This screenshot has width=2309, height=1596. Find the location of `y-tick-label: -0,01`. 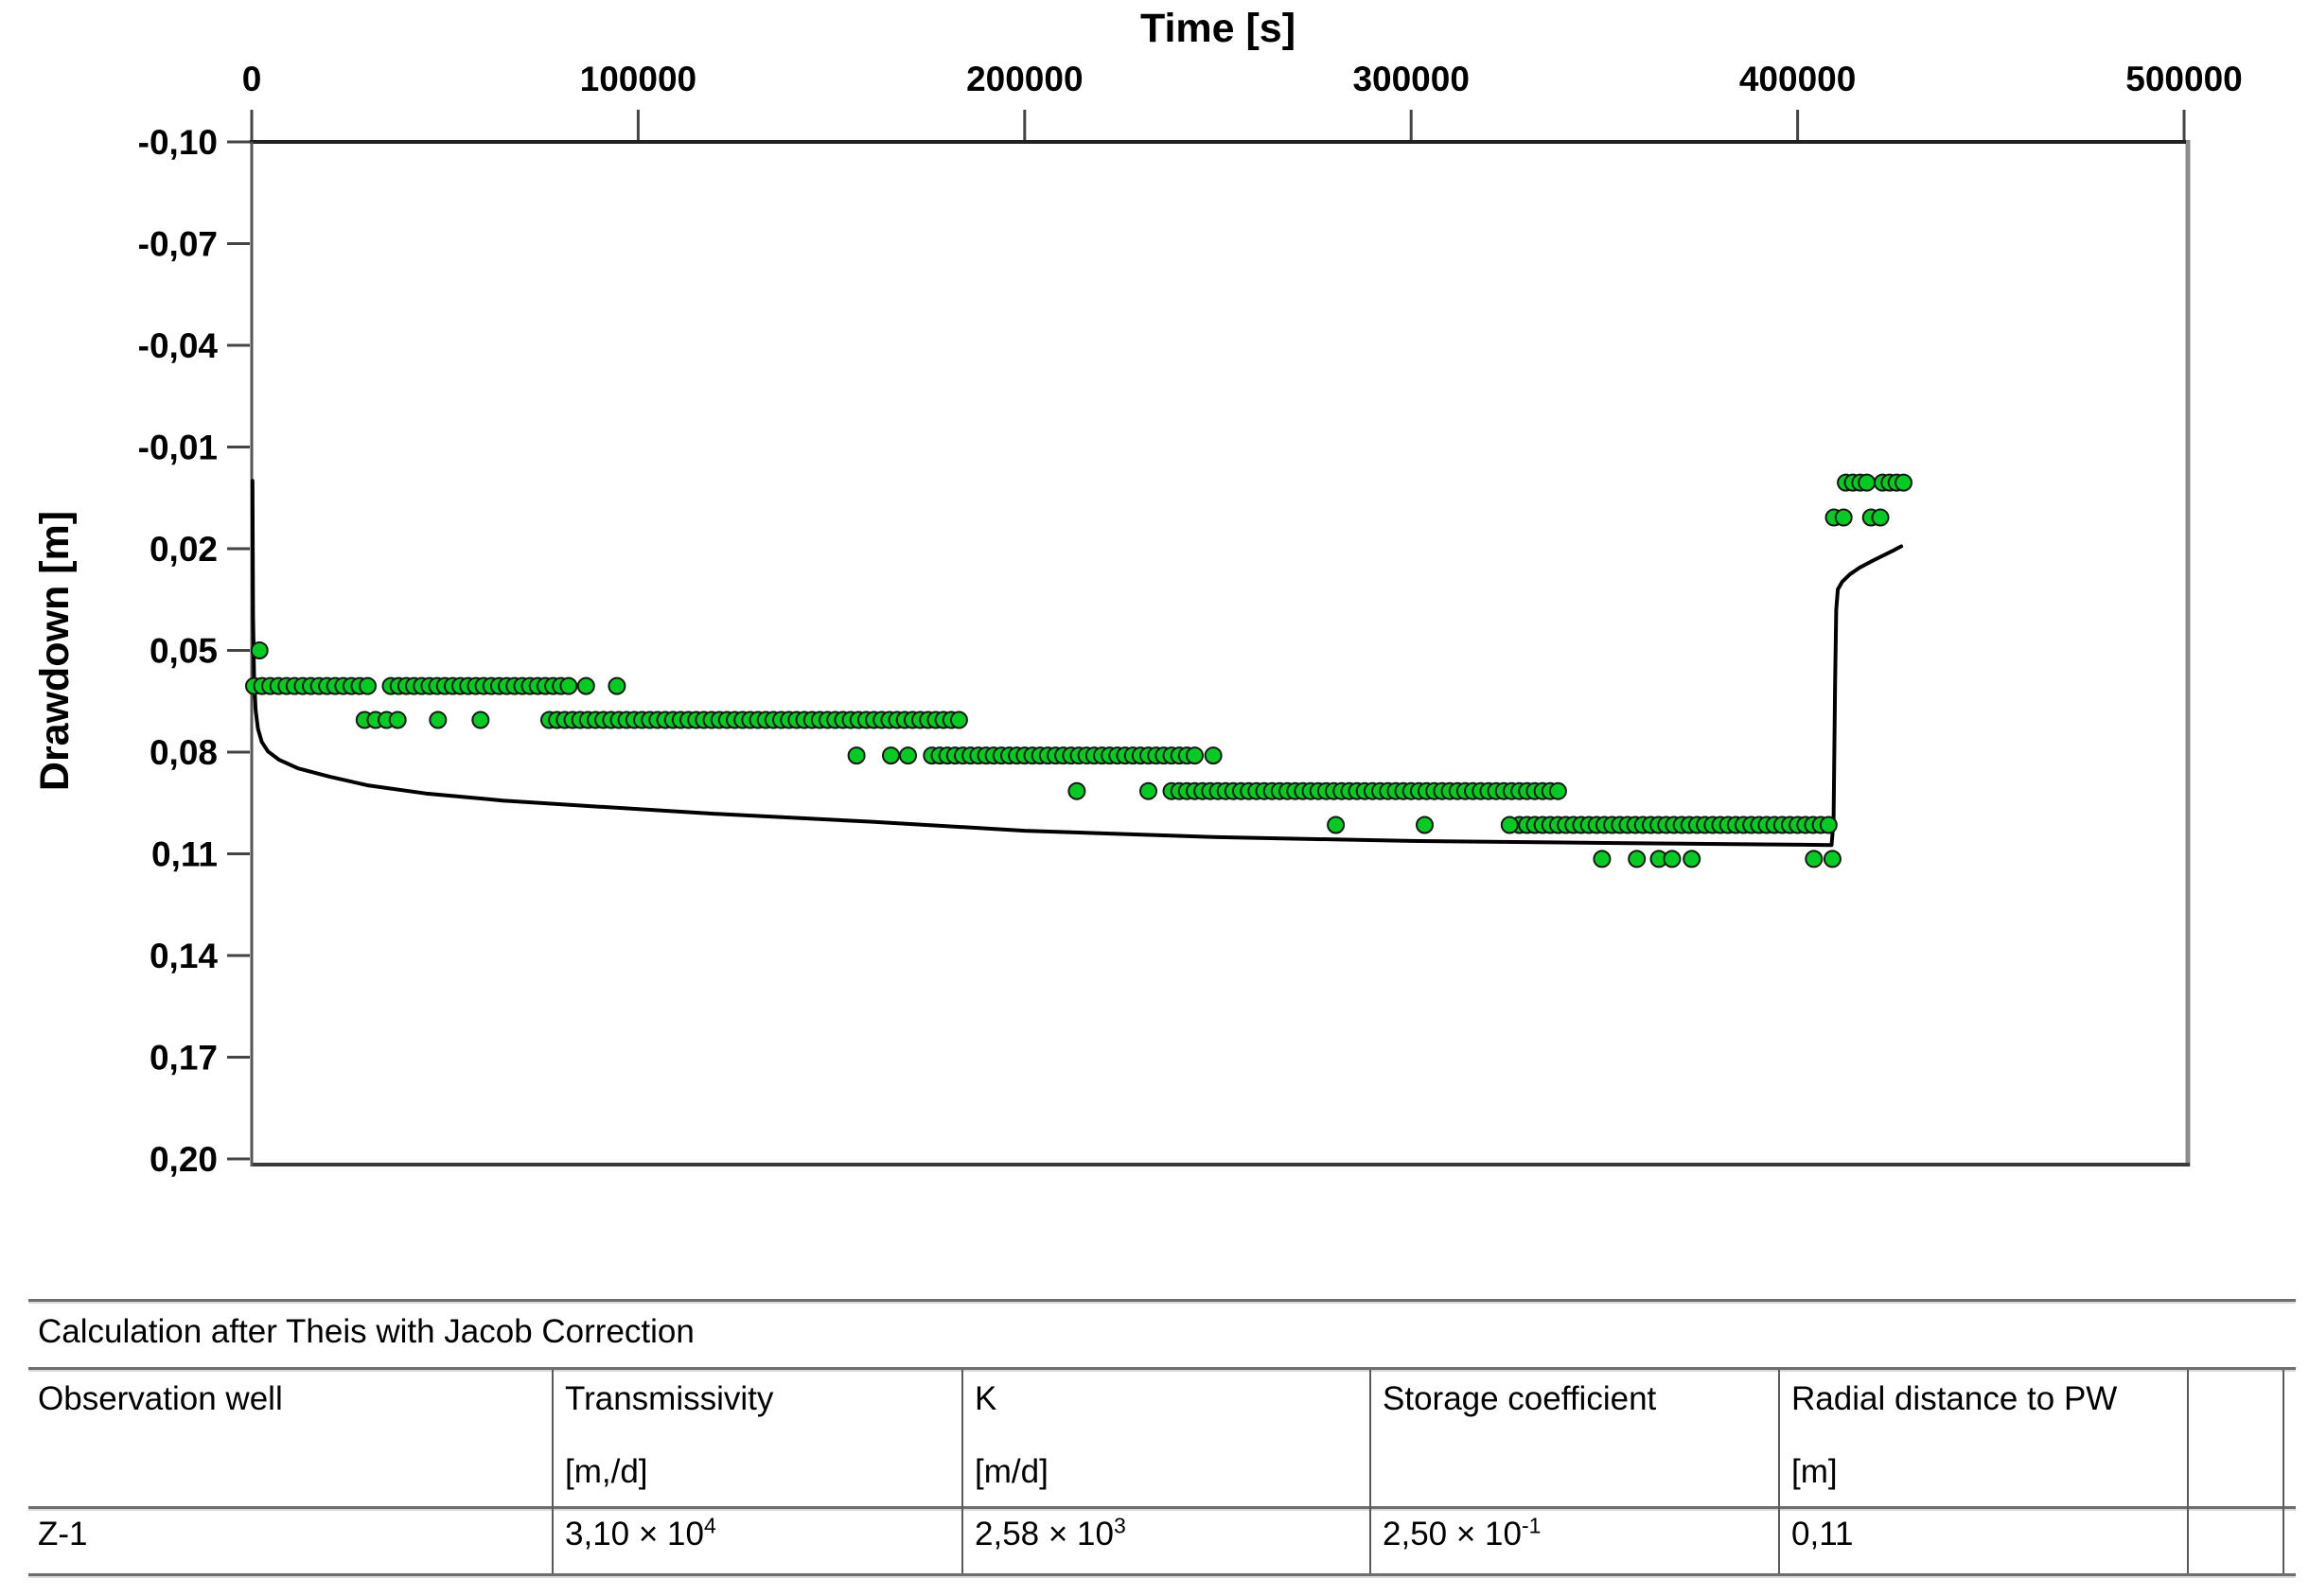

y-tick-label: -0,01 is located at coordinates (178, 448).